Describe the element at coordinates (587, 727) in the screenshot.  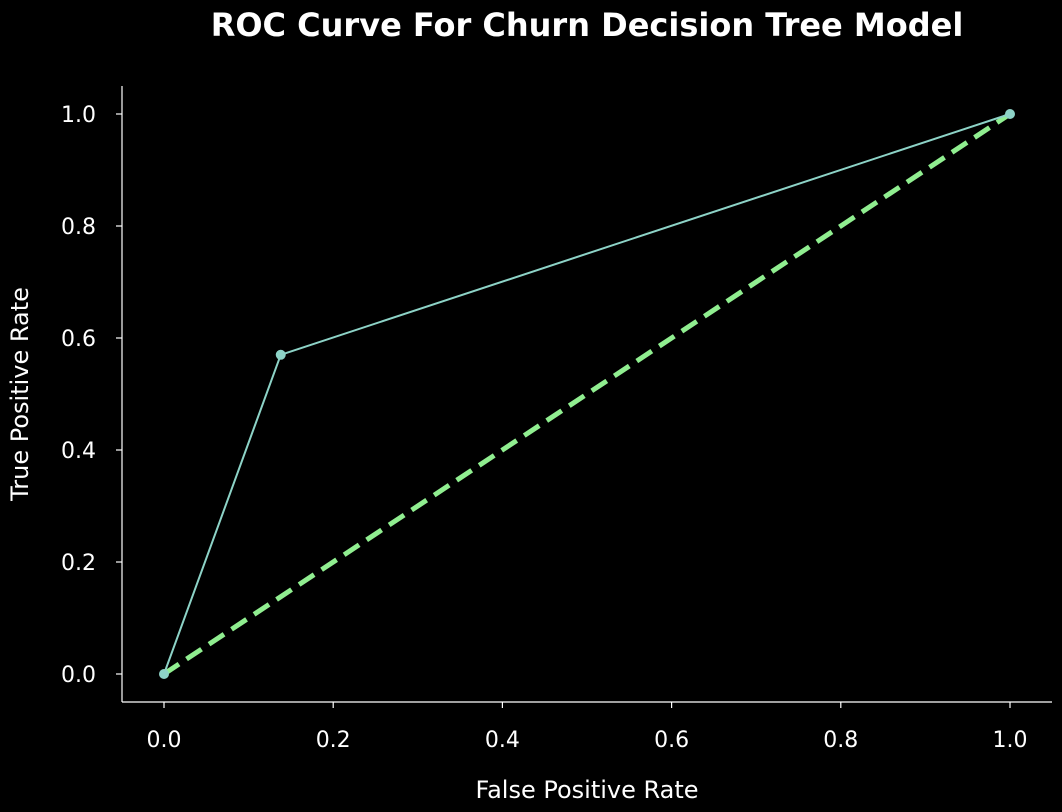
I see `x-axis-ticks: 0.0 0.2 0.4 0.6 0.8 1.0` at that location.